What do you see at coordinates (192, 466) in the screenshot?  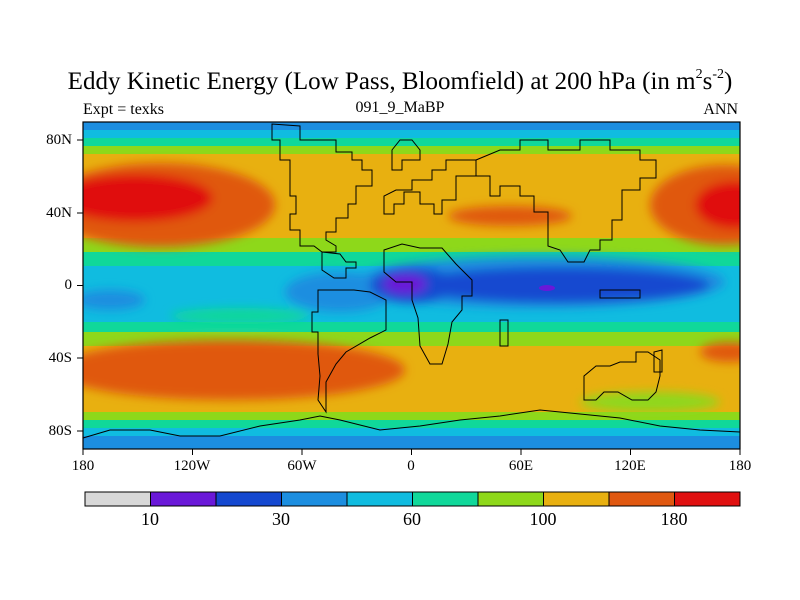 I see `lon-tick: 120W` at bounding box center [192, 466].